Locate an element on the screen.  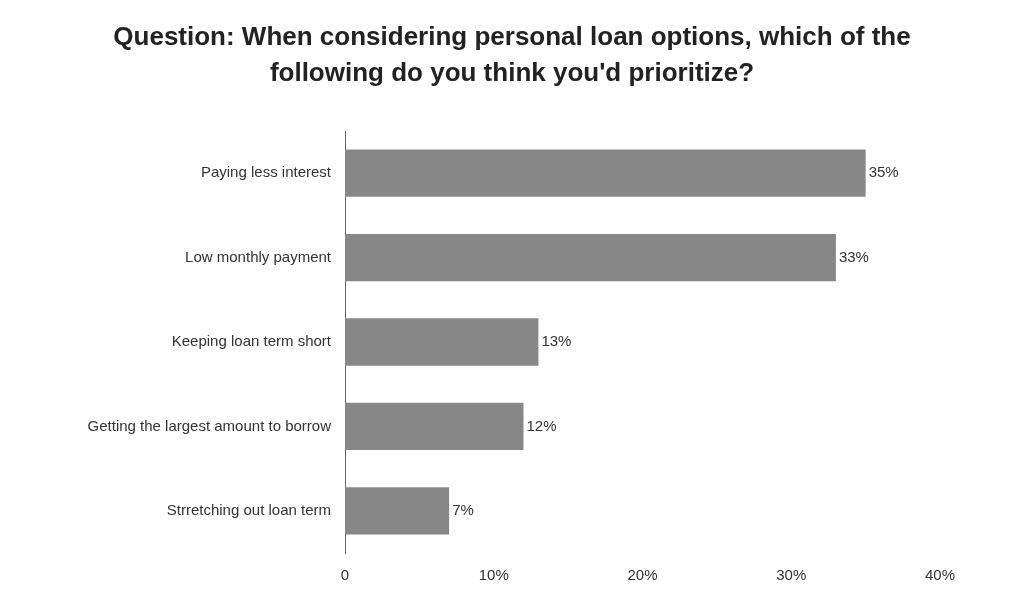
chart-title: Question: When considering personal loan options, which of the following do you think you'd prioritize? is located at coordinates (512, 54).